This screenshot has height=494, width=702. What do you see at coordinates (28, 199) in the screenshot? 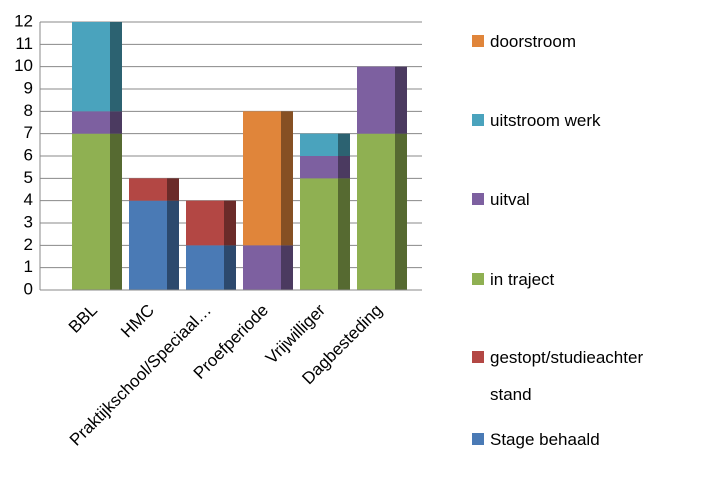
I see `y-tick-label: 4` at bounding box center [28, 199].